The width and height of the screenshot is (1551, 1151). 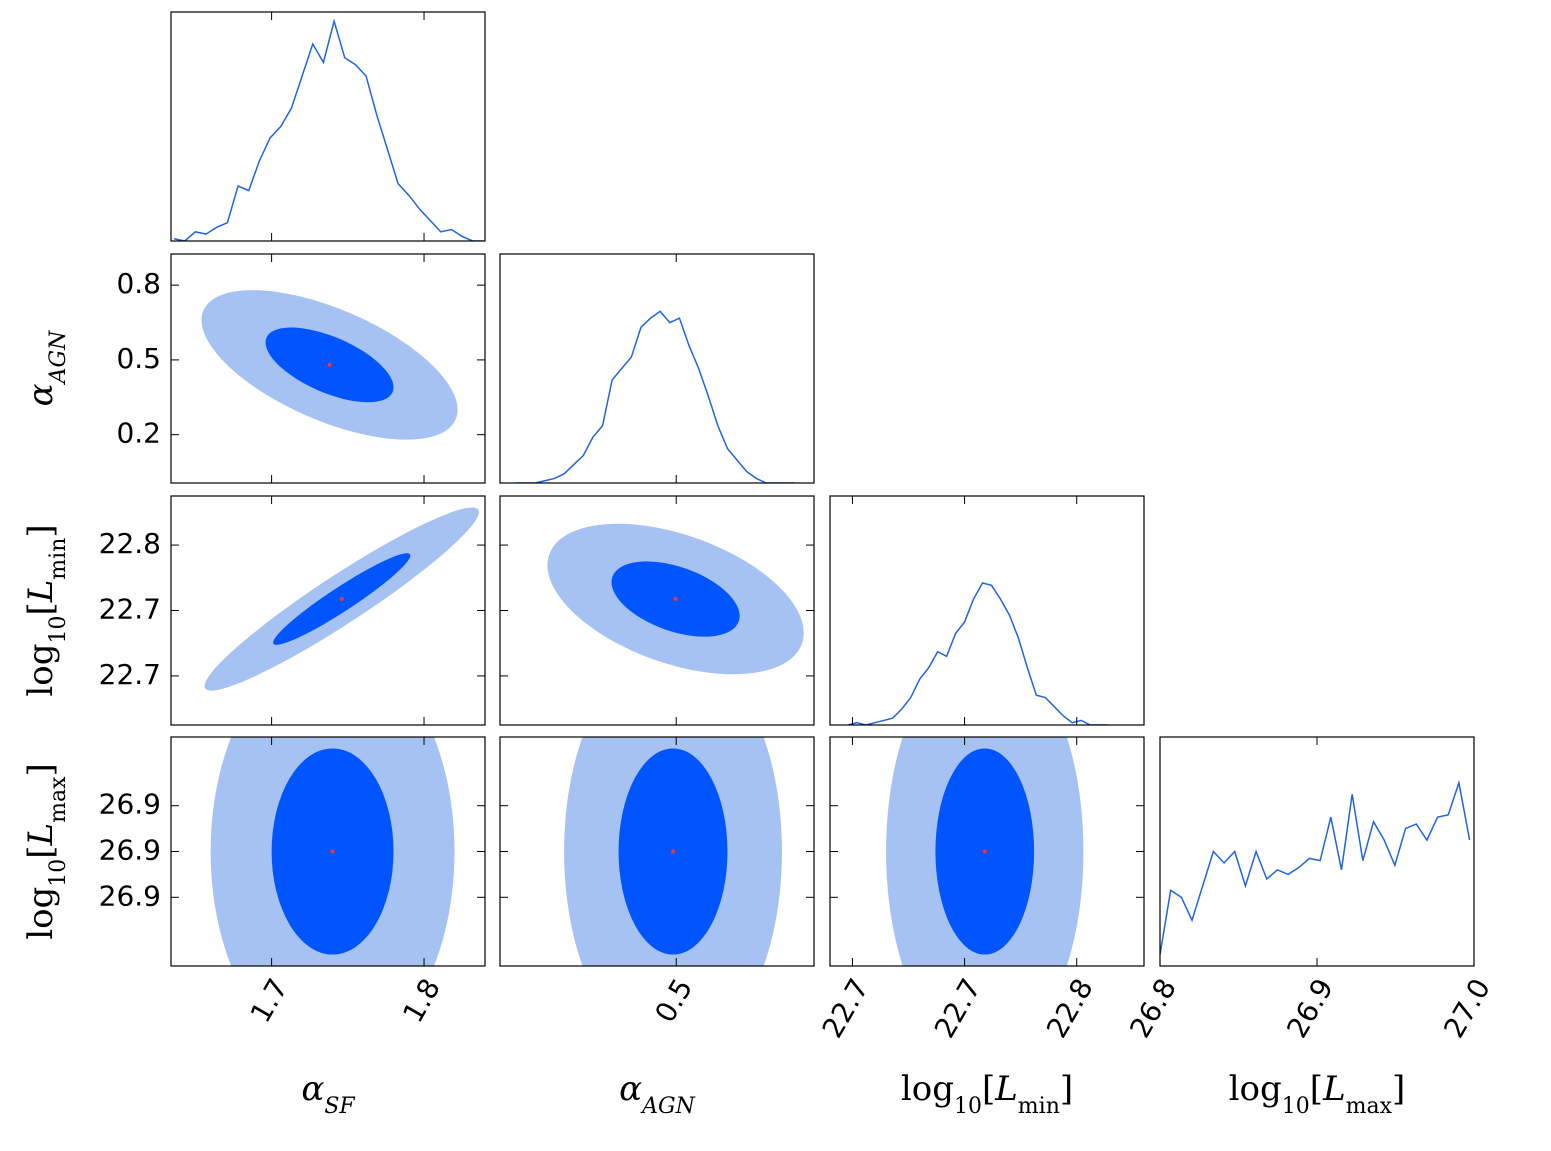 What do you see at coordinates (1070, 1008) in the screenshot?
I see `x-tick-label: 22.8` at bounding box center [1070, 1008].